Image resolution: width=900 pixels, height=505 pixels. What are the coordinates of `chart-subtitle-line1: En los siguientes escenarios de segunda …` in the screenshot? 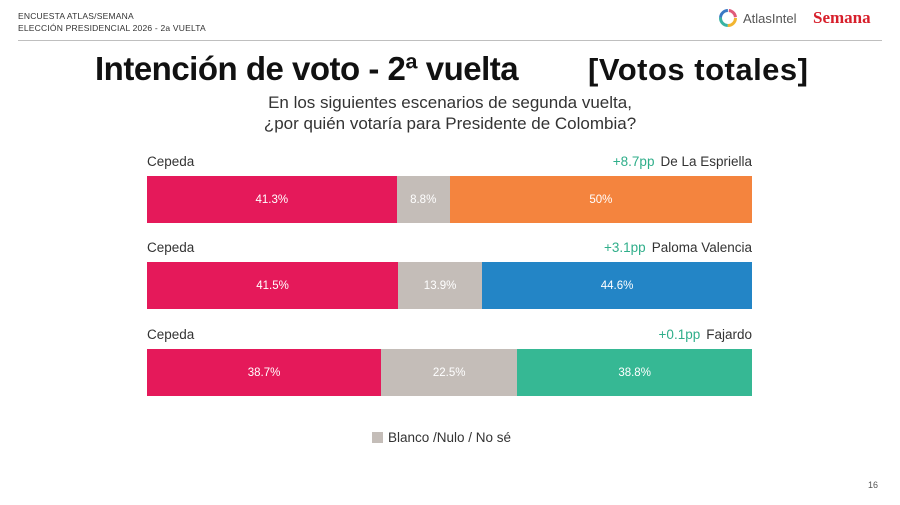 It's located at (450, 102).